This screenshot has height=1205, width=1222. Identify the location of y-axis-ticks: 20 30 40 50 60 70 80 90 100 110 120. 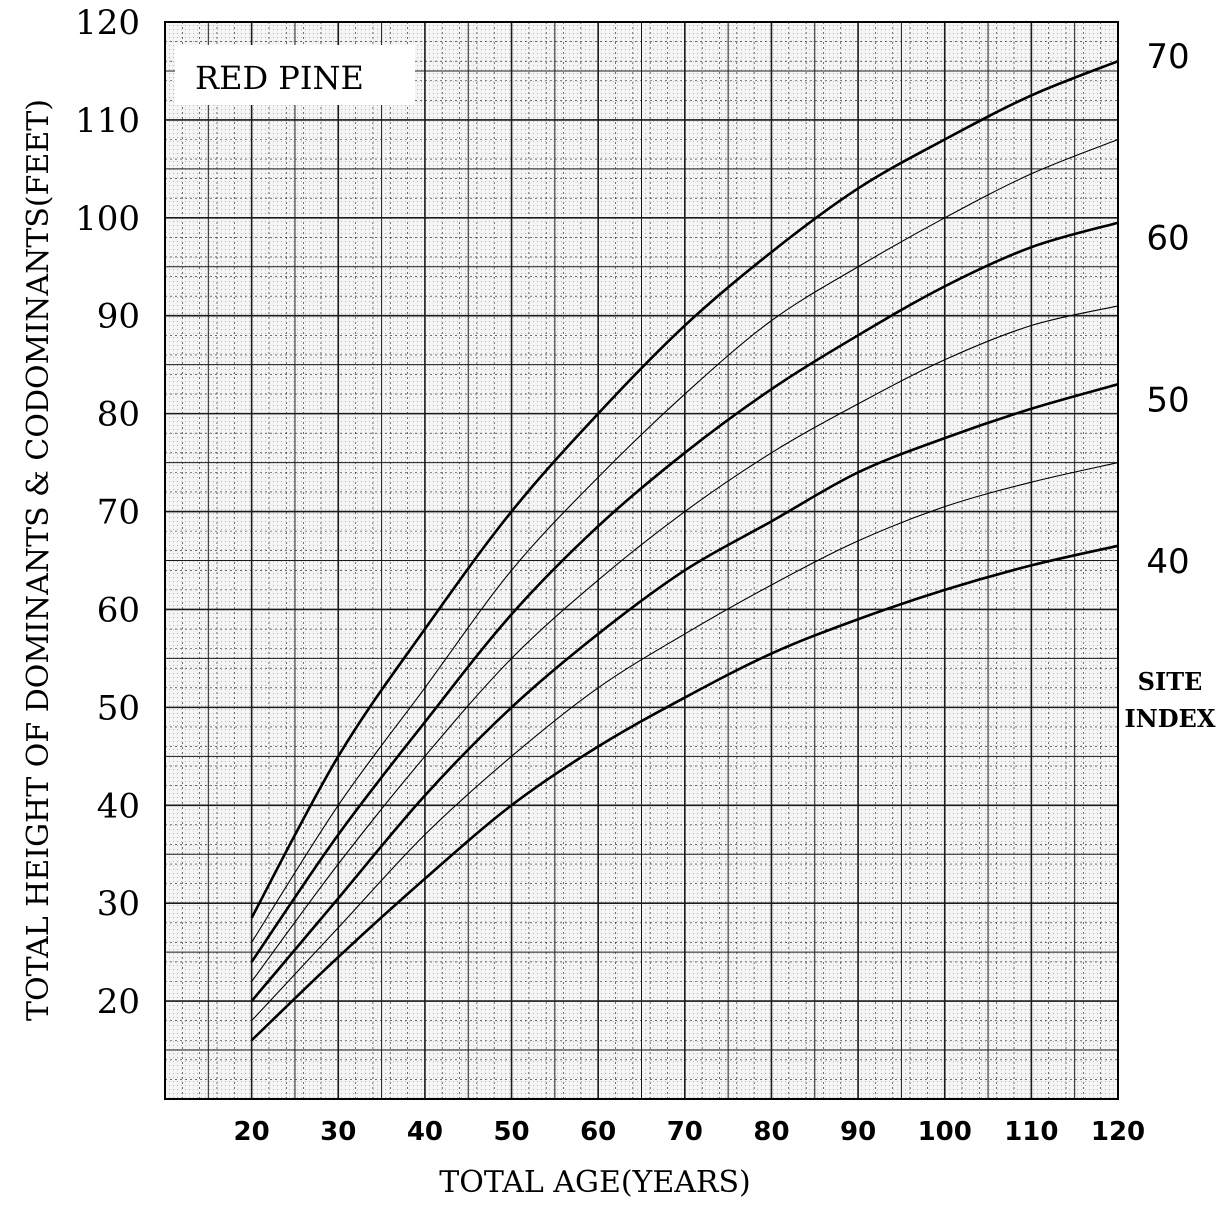
(107, 512).